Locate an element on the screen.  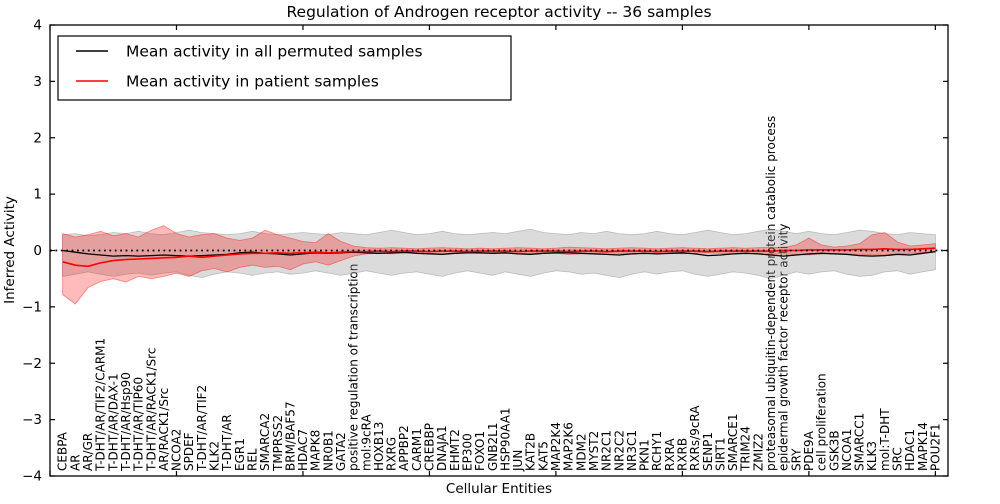
x-category-label: EP300 is located at coordinates (467, 452).